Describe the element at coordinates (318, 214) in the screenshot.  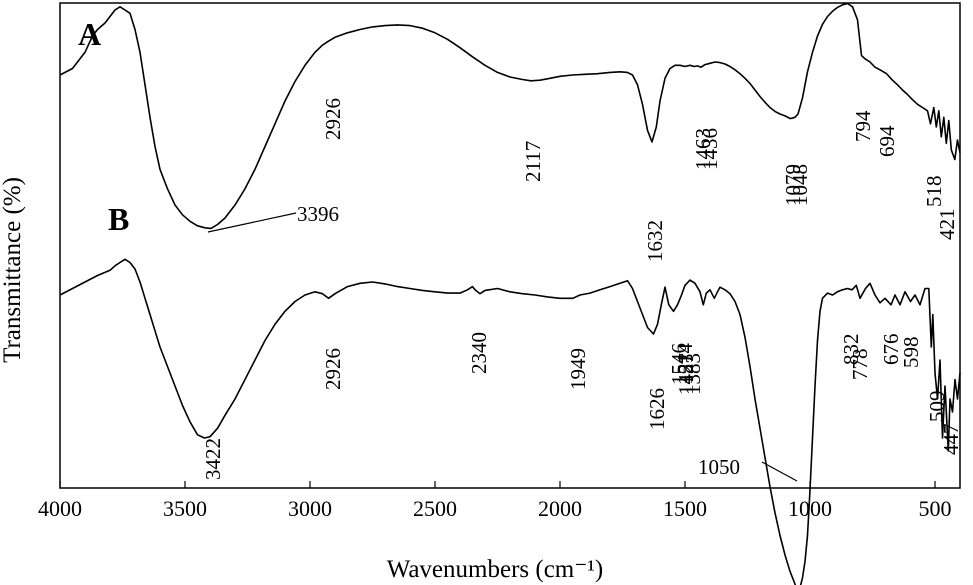
I see `peak-label-A-3396: 3396` at that location.